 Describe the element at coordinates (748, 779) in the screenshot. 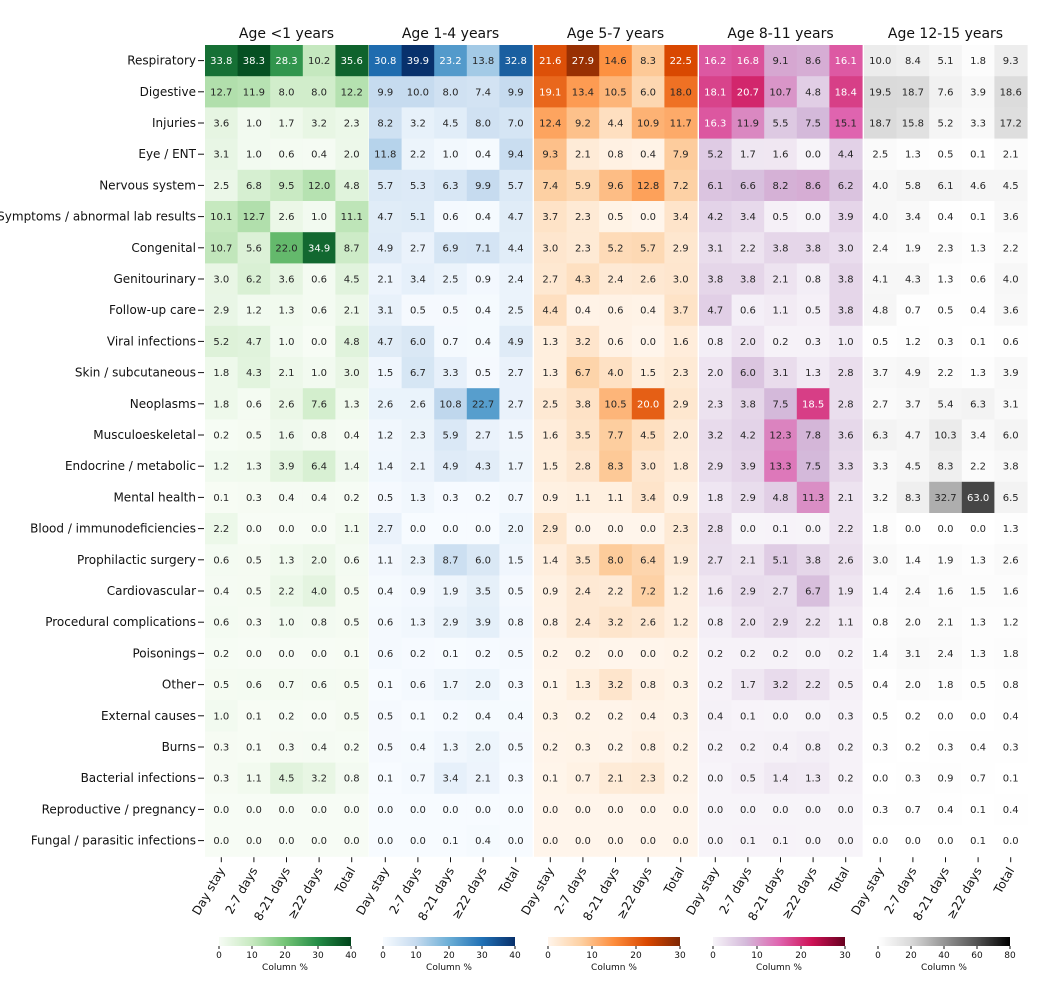

I see `cell-value: 0.5` at that location.